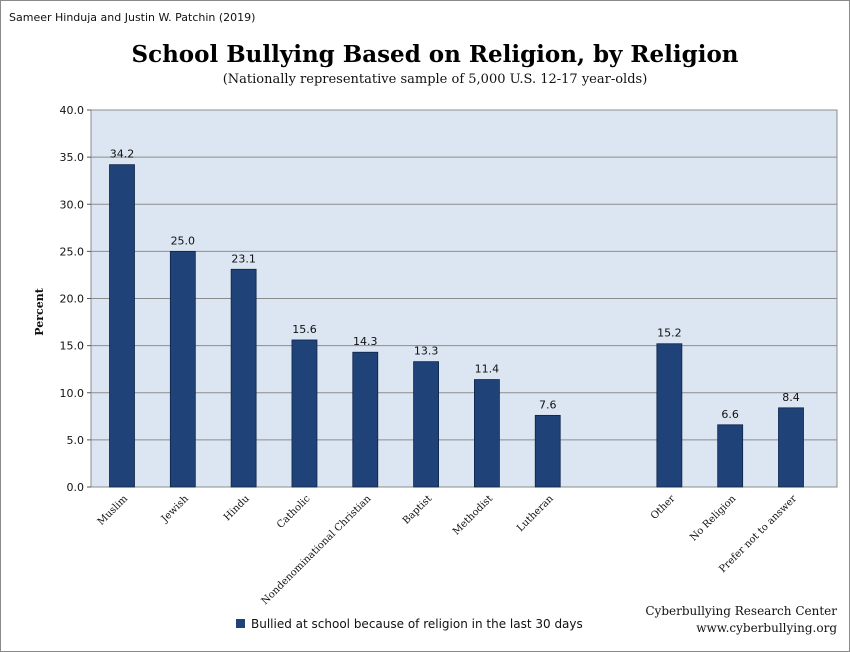  Describe the element at coordinates (72, 299) in the screenshot. I see `y-tick-label: 20.0` at that location.